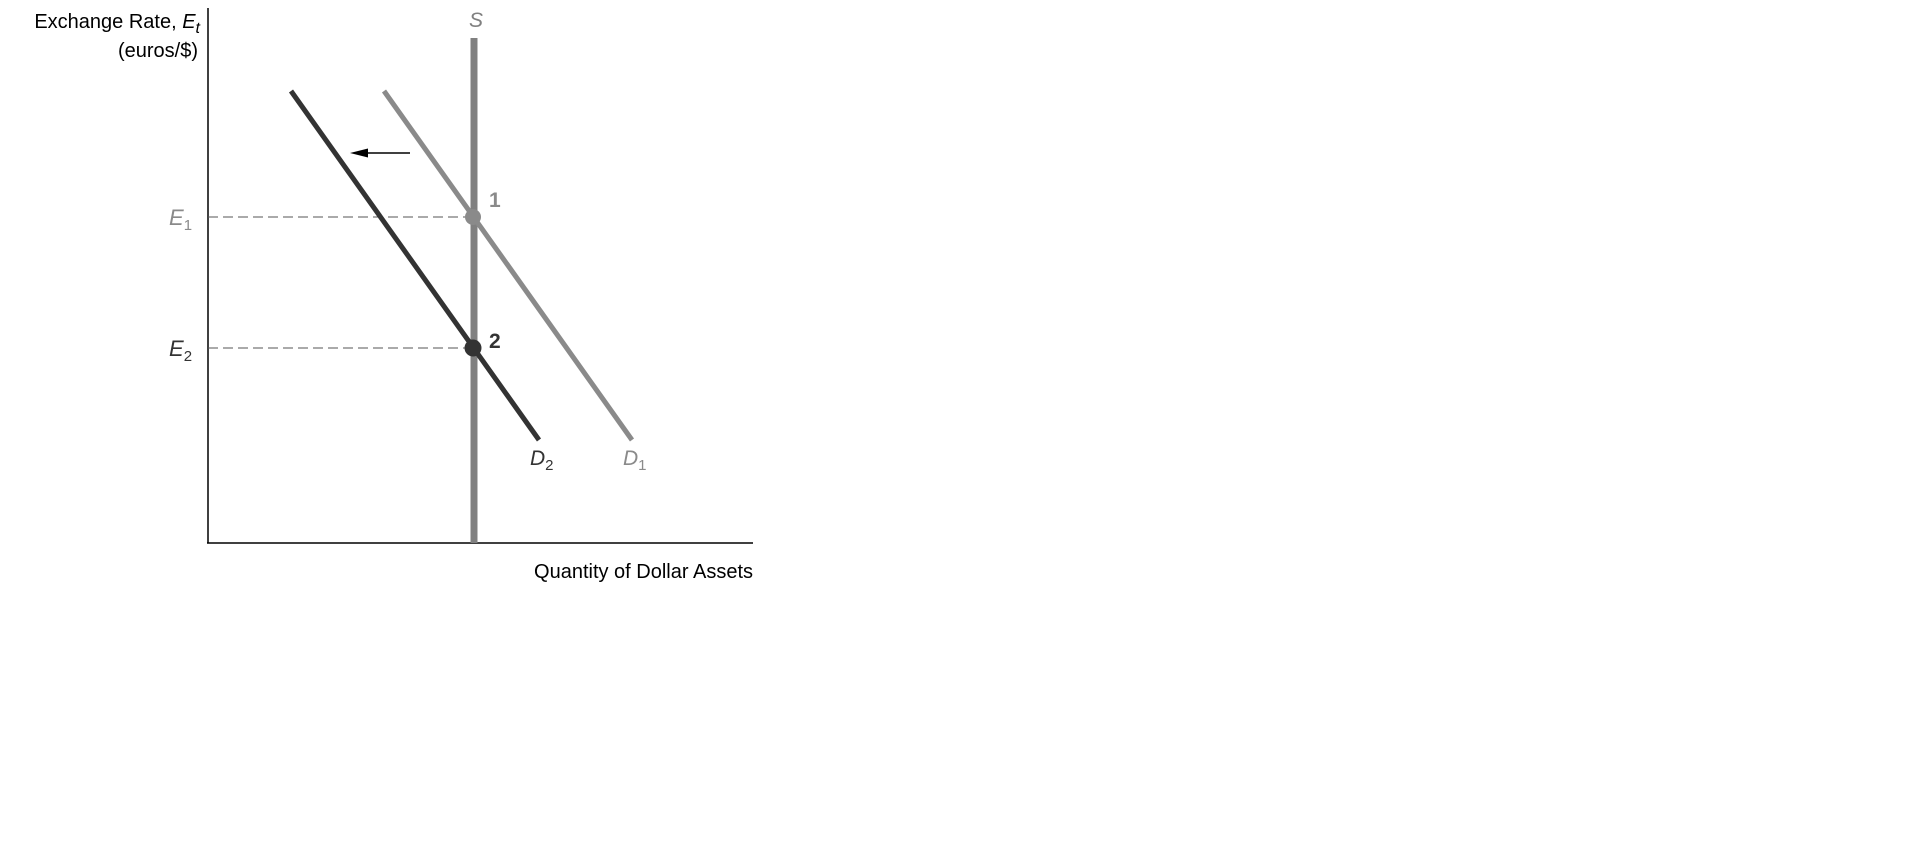 The width and height of the screenshot is (1926, 848). I want to click on e1-axis-label: E1, so click(180, 219).